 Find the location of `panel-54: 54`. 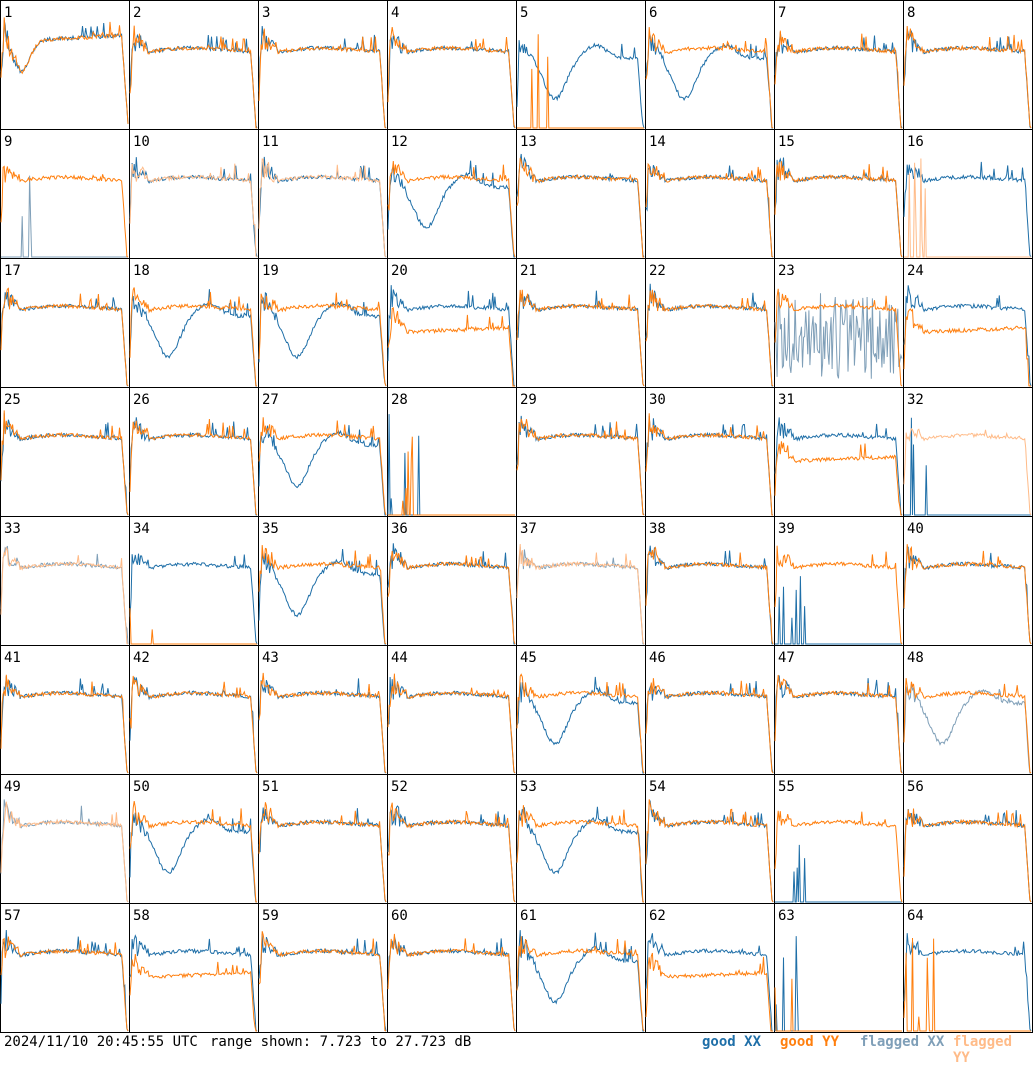

panel-54: 54 is located at coordinates (710, 839).